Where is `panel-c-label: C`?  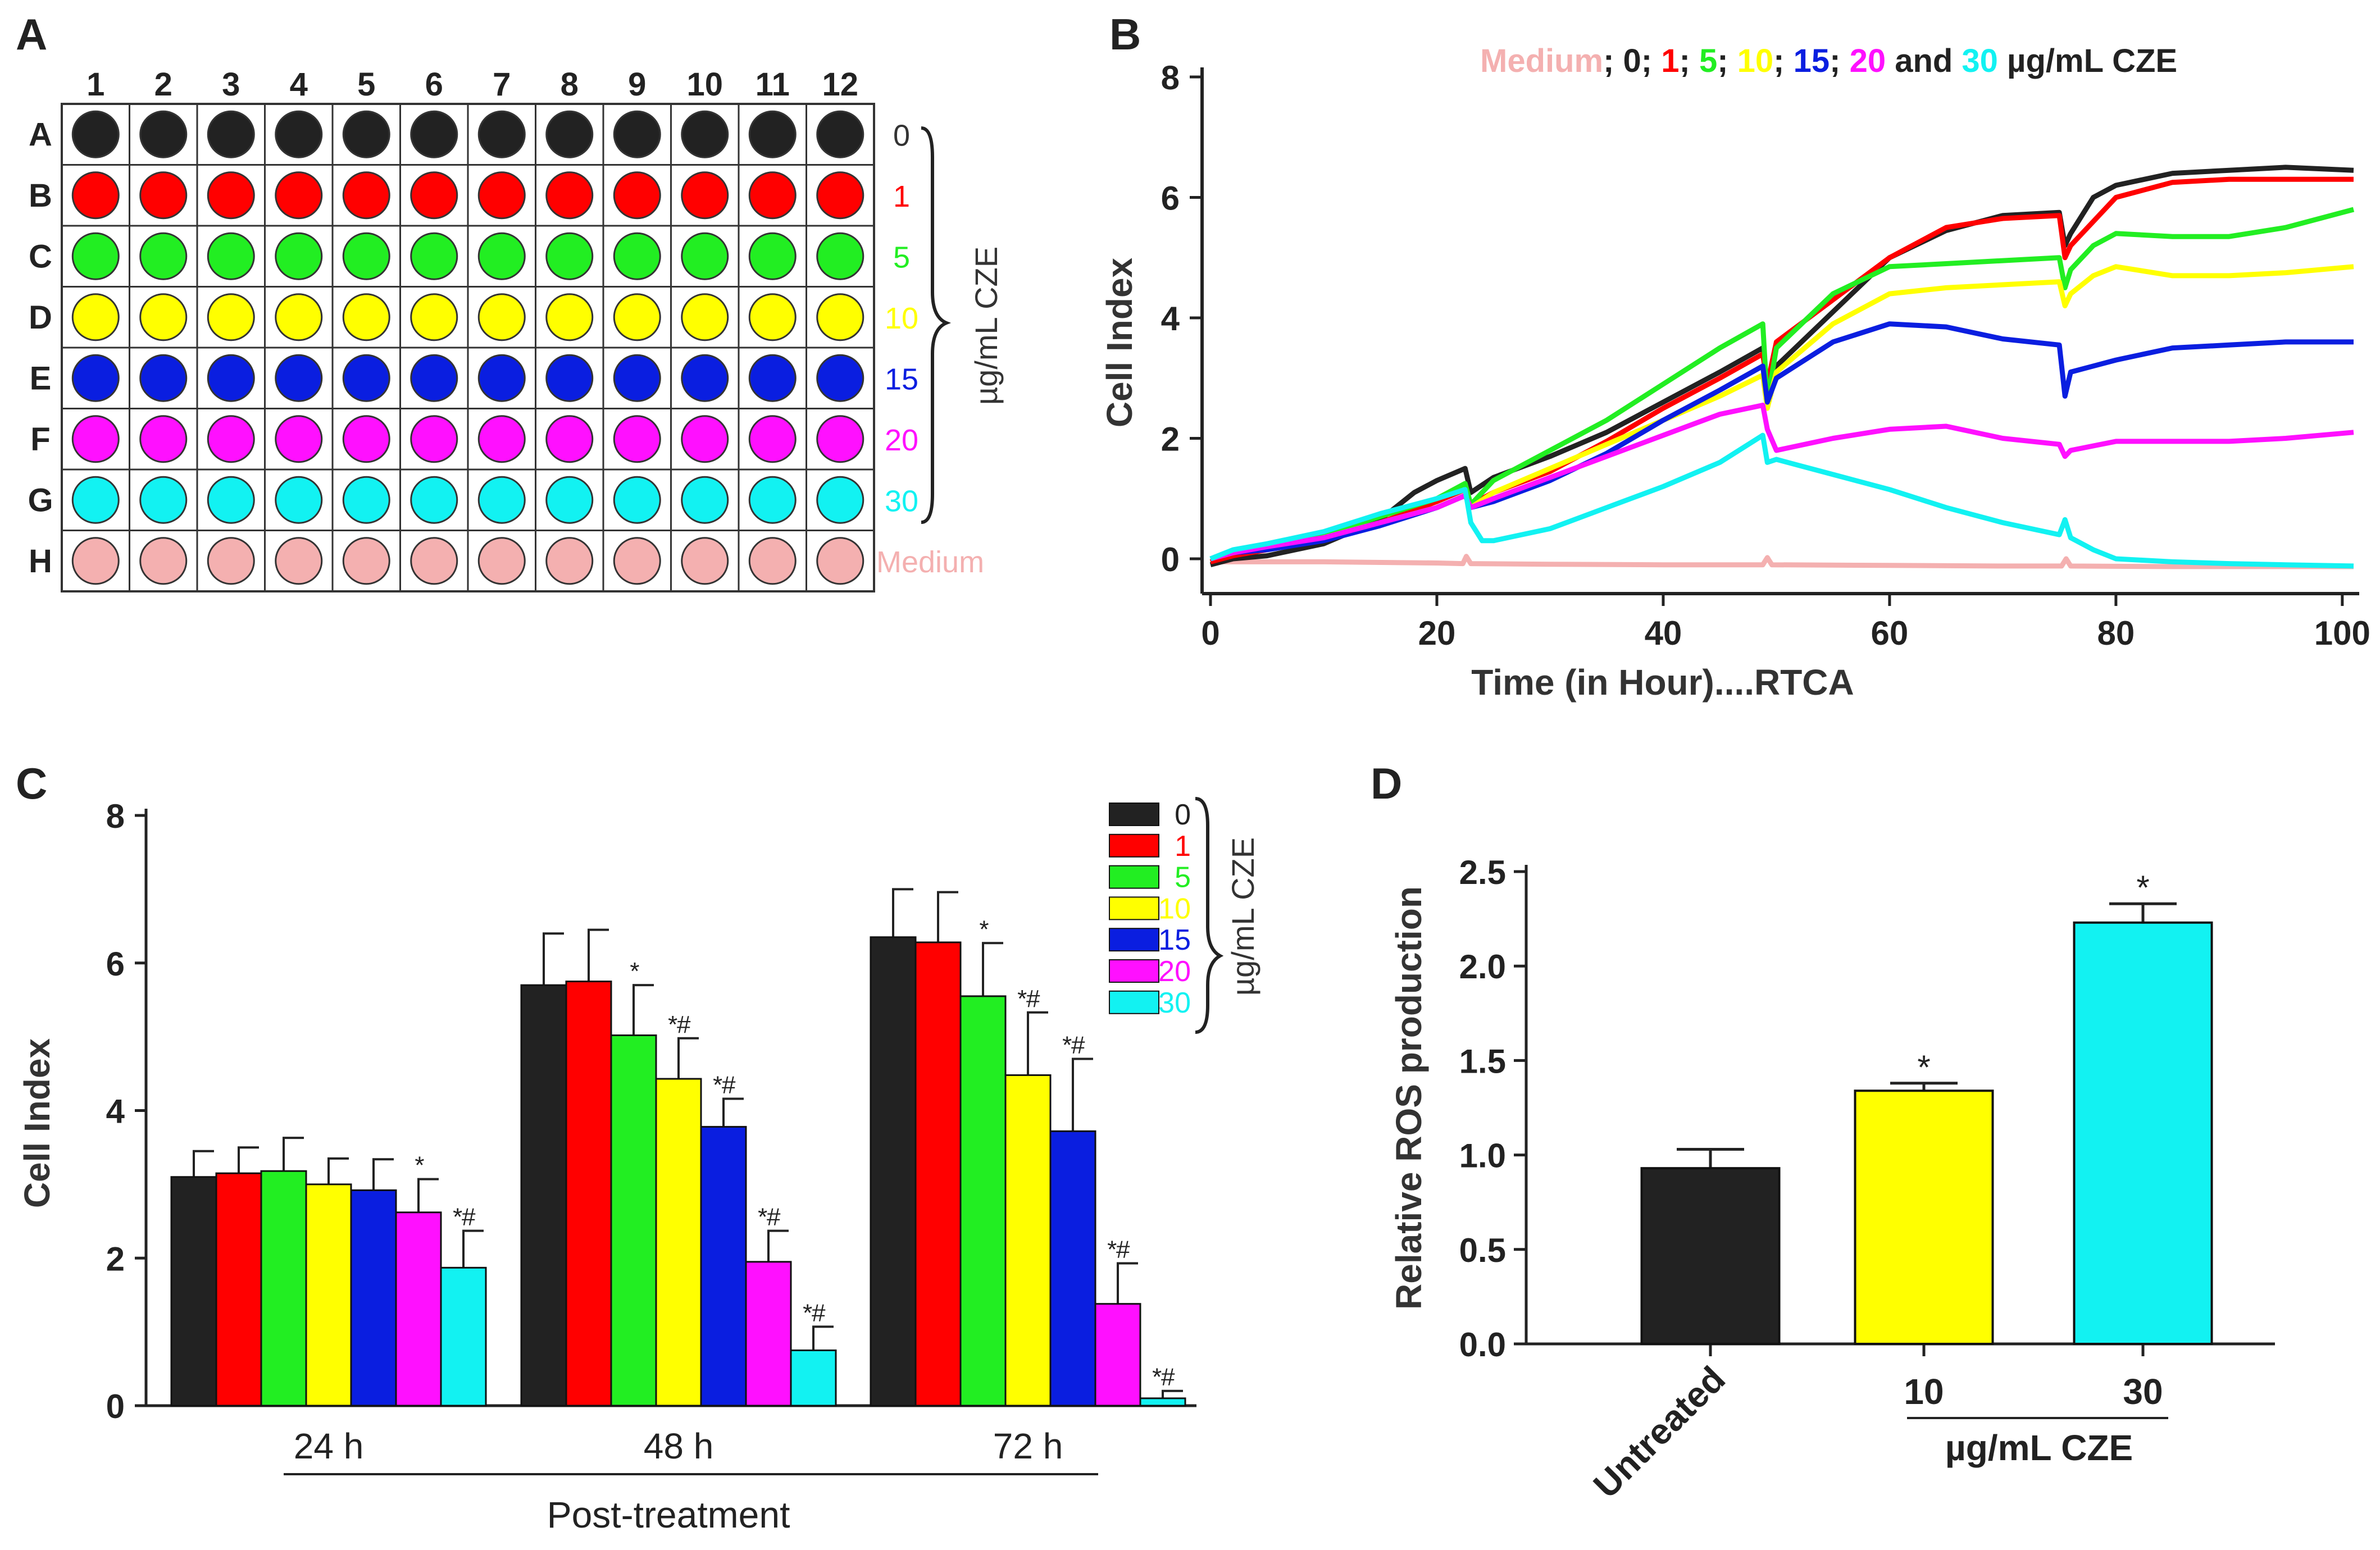 panel-c-label: C is located at coordinates (32, 784).